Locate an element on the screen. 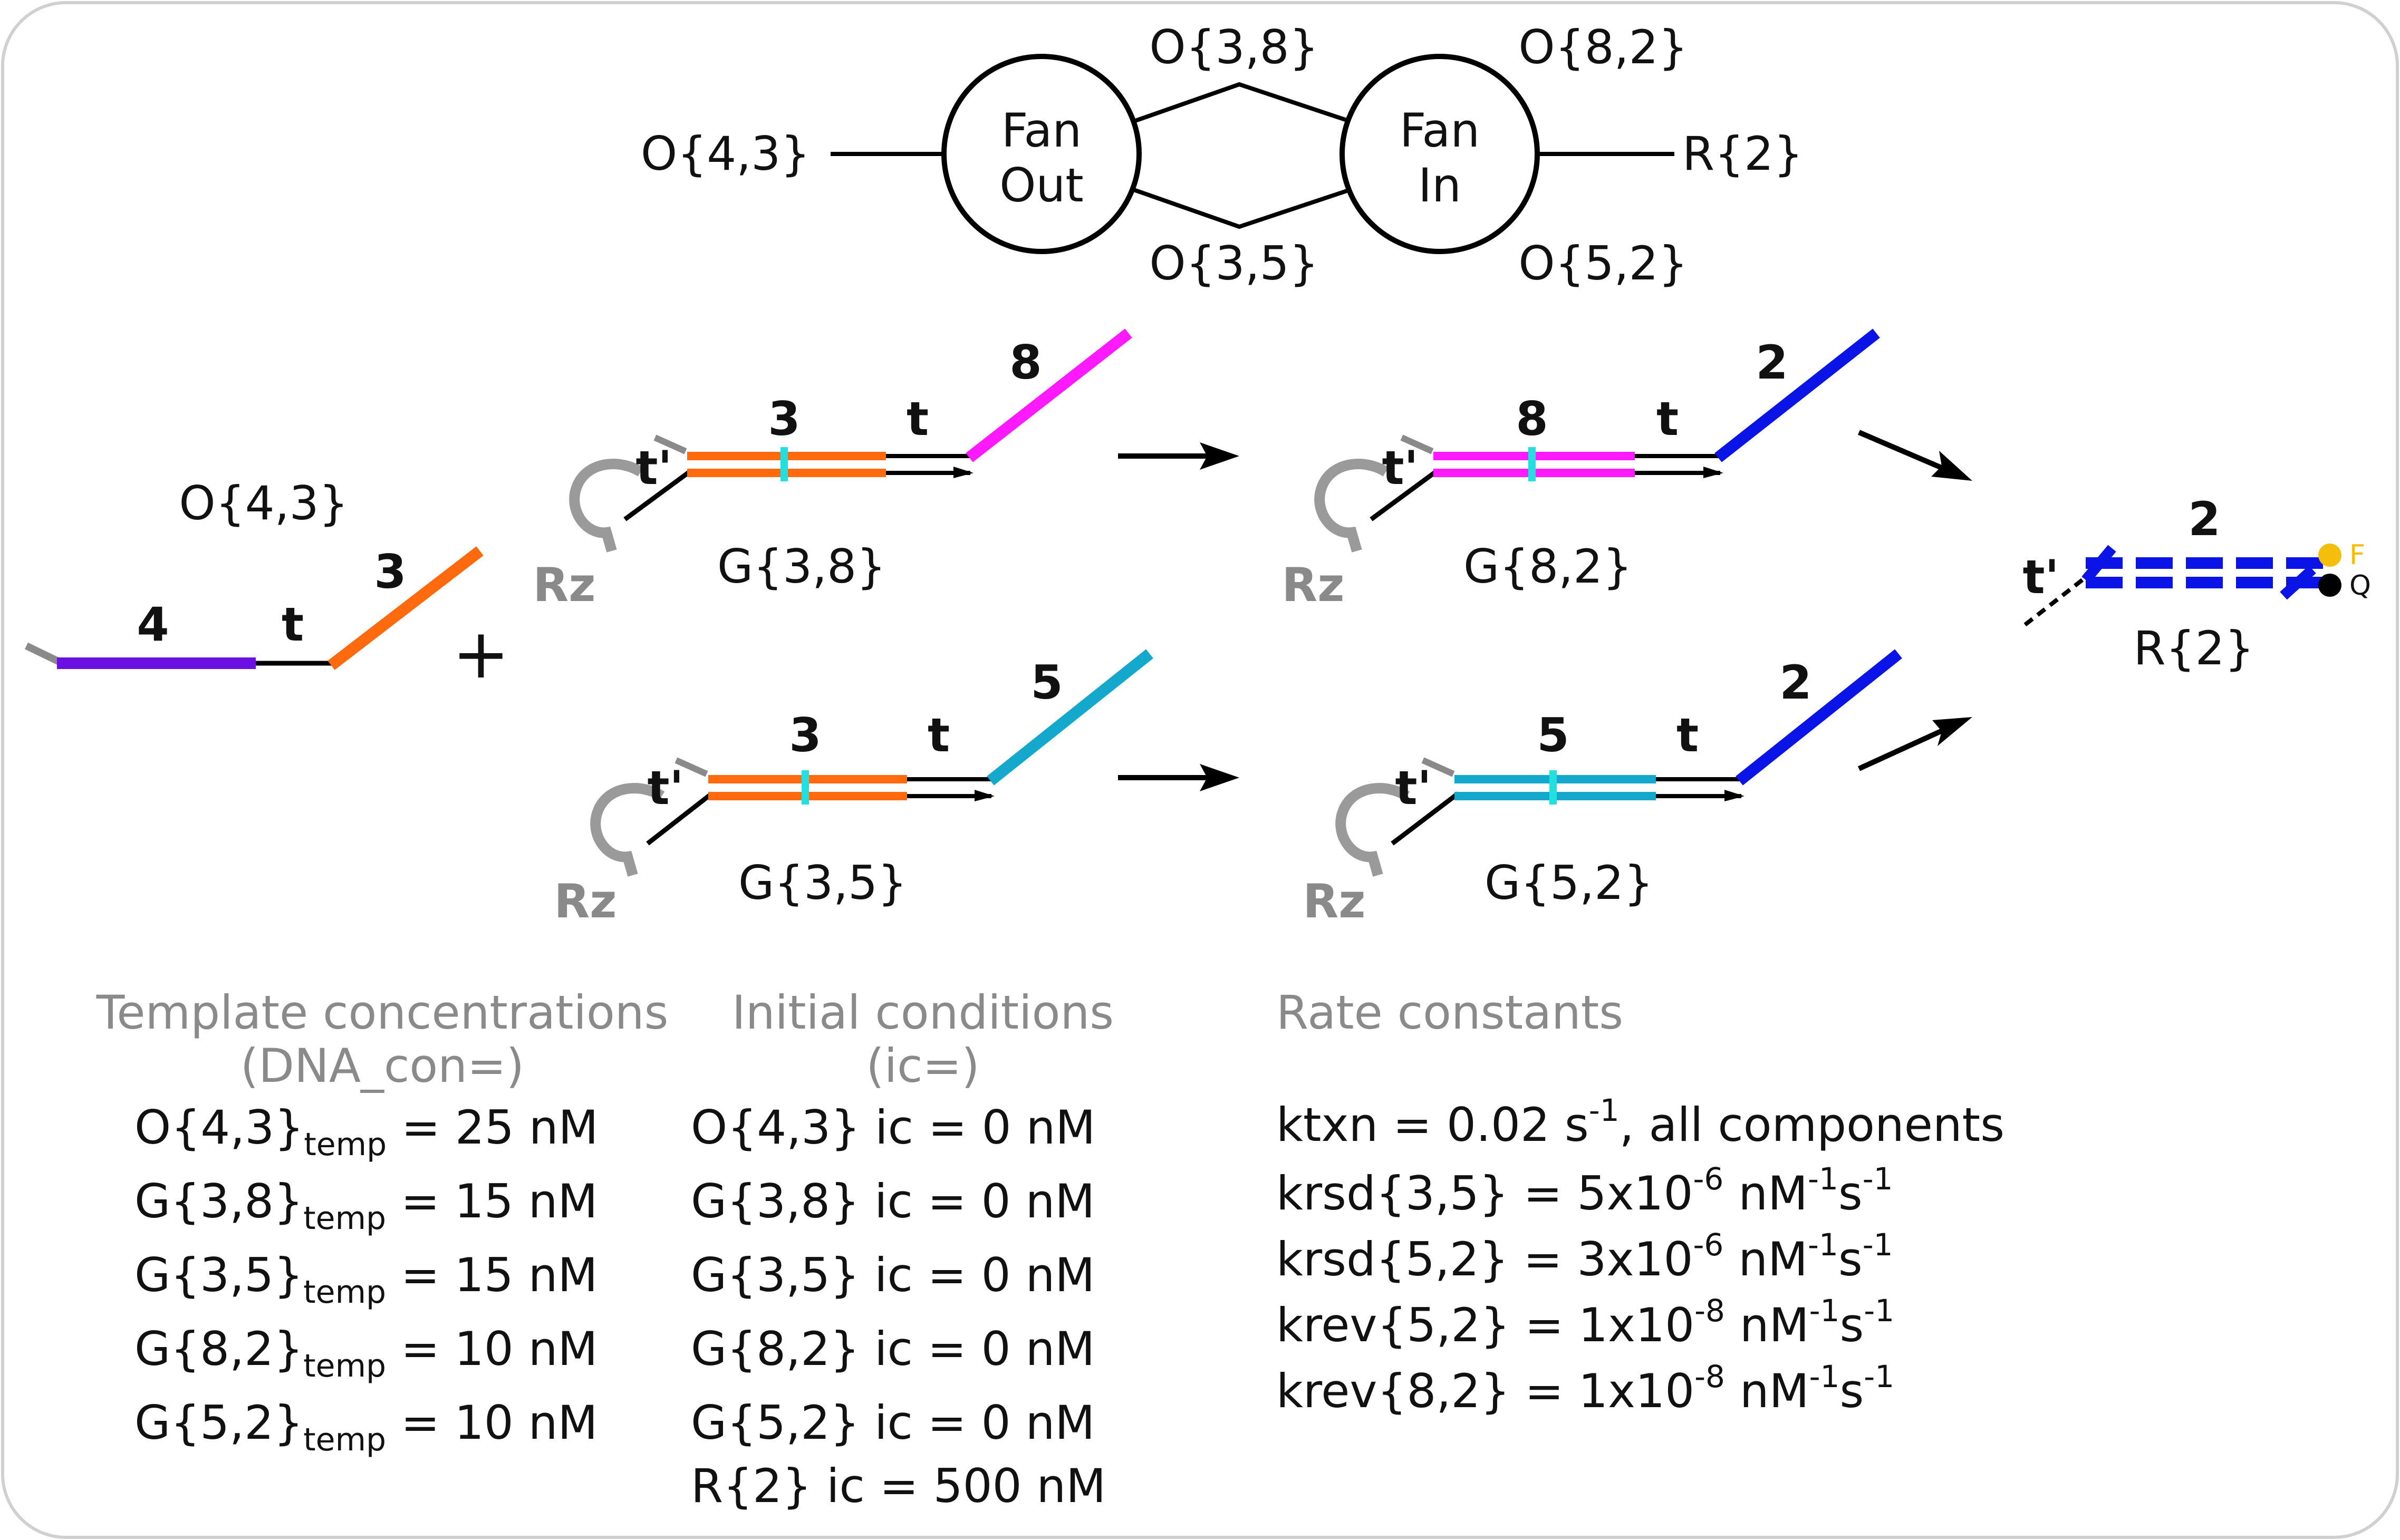 The height and width of the screenshot is (1540, 2400). quencher-icon is located at coordinates (2329, 585).